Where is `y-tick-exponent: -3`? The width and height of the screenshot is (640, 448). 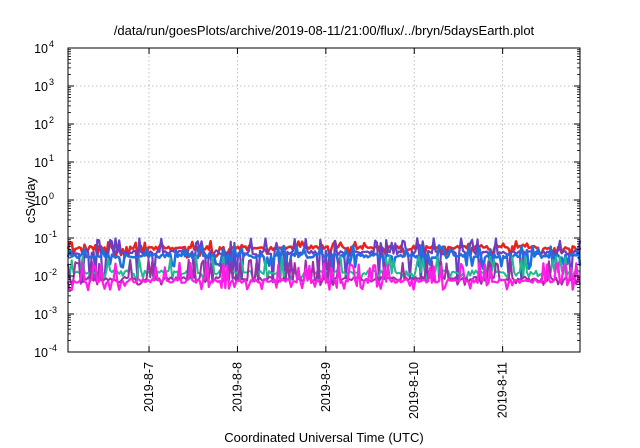
y-tick-exponent: -3 is located at coordinates (53, 310).